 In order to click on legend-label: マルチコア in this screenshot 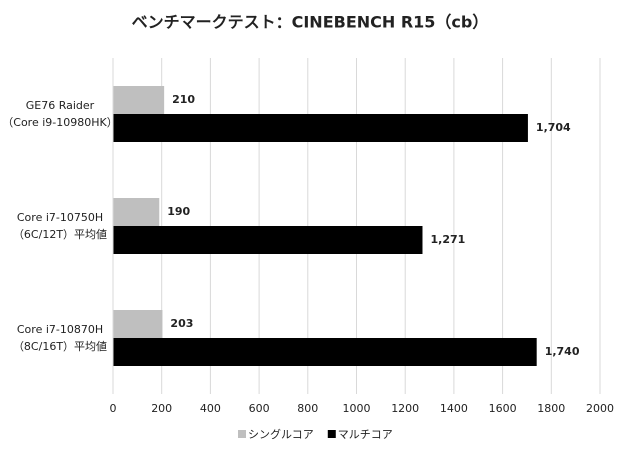, I will do `click(365, 434)`.